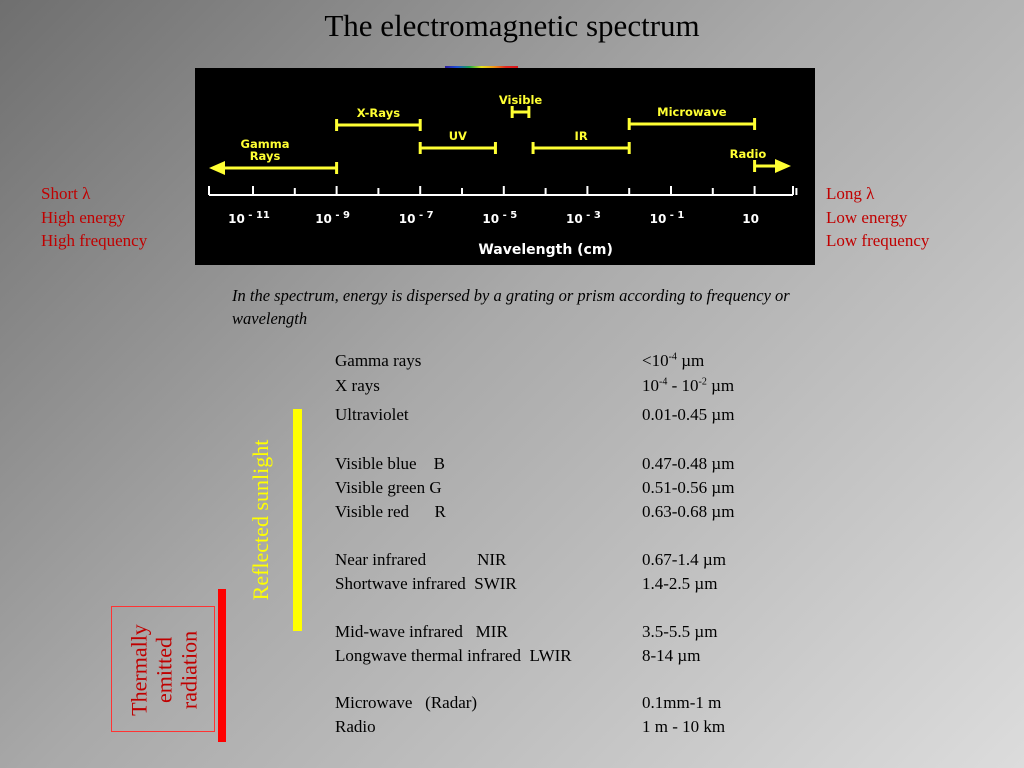 The height and width of the screenshot is (768, 1024). Describe the element at coordinates (390, 463) in the screenshot. I see `band-name: Visible blue B` at that location.